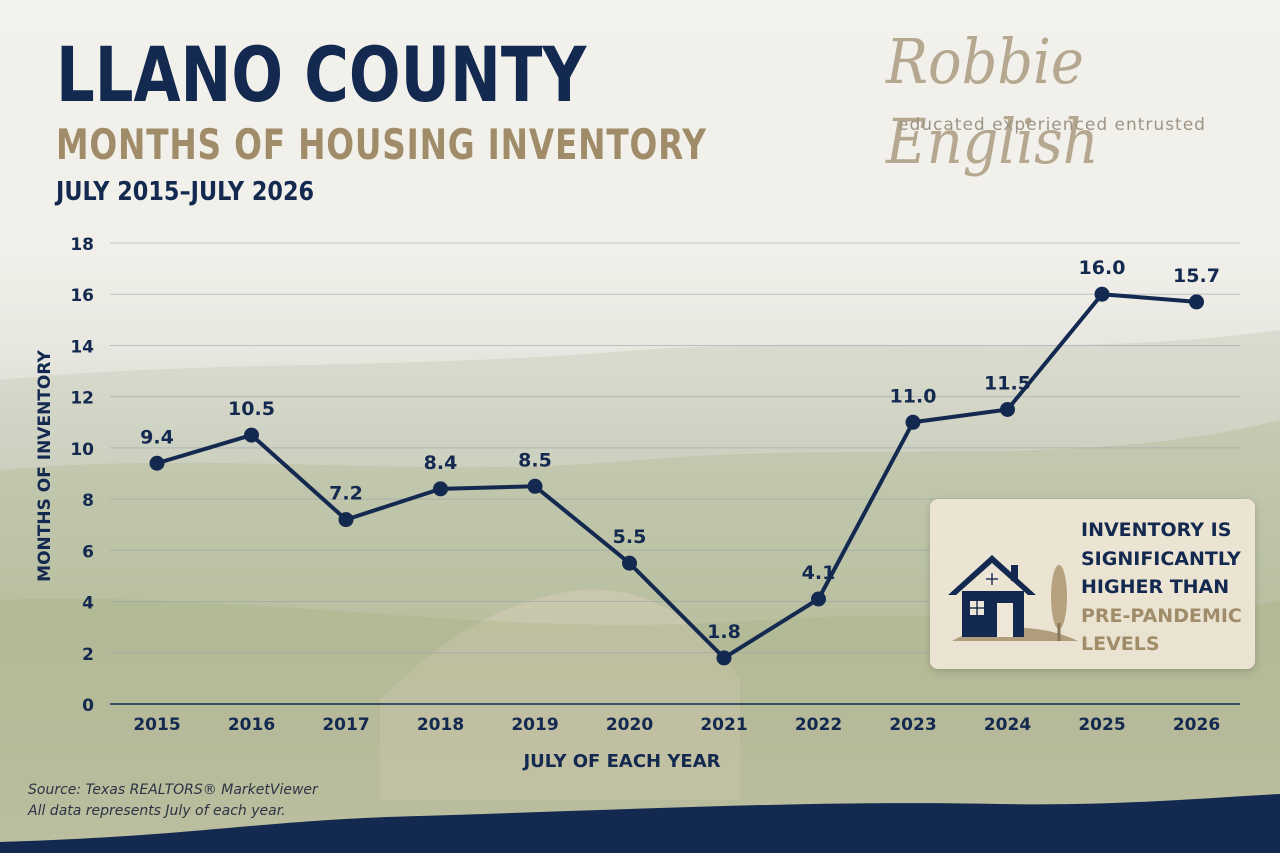  I want to click on x-tick-label: 2015, so click(156, 725).